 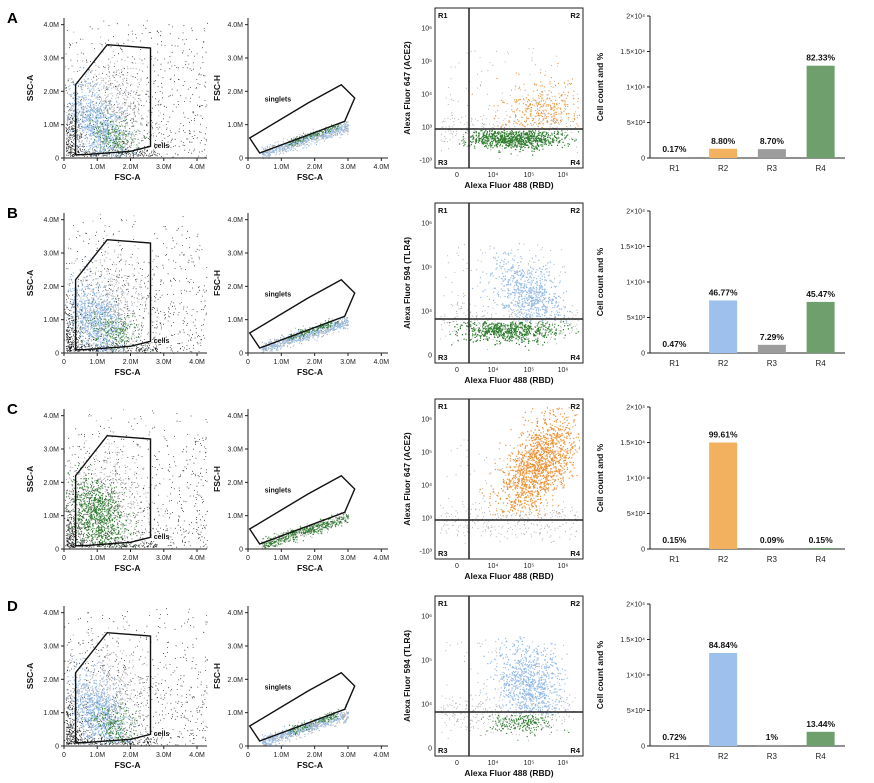 What do you see at coordinates (772, 141) in the screenshot?
I see `bar-value-label: 8.70%` at bounding box center [772, 141].